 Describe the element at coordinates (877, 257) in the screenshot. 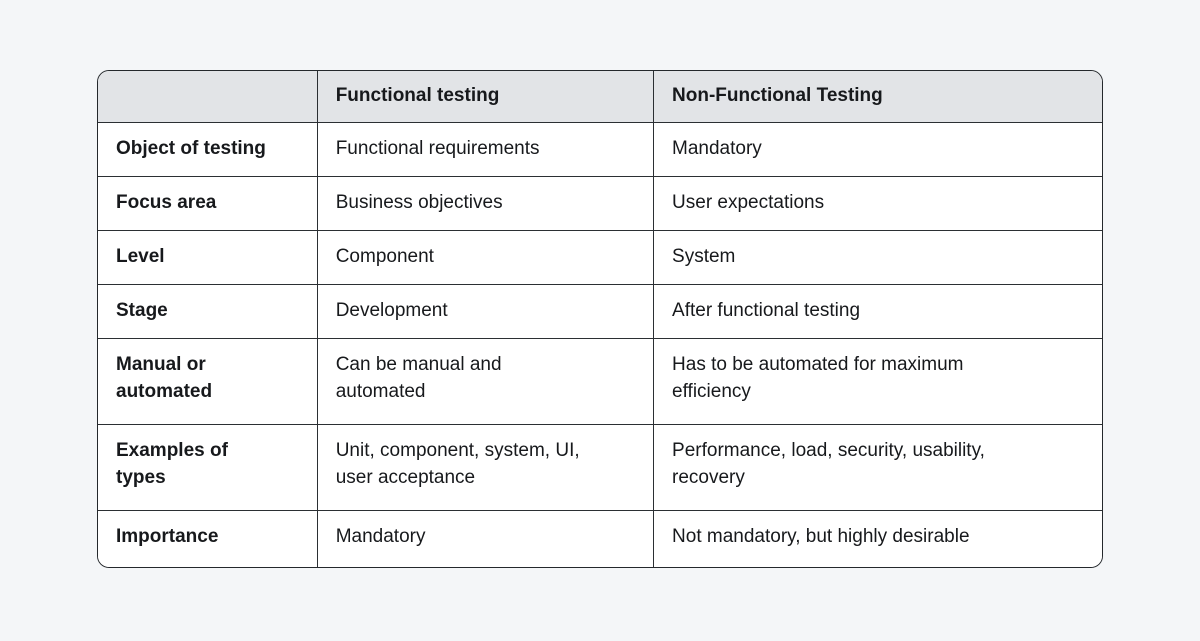

I see `non-functional-cell: System` at that location.